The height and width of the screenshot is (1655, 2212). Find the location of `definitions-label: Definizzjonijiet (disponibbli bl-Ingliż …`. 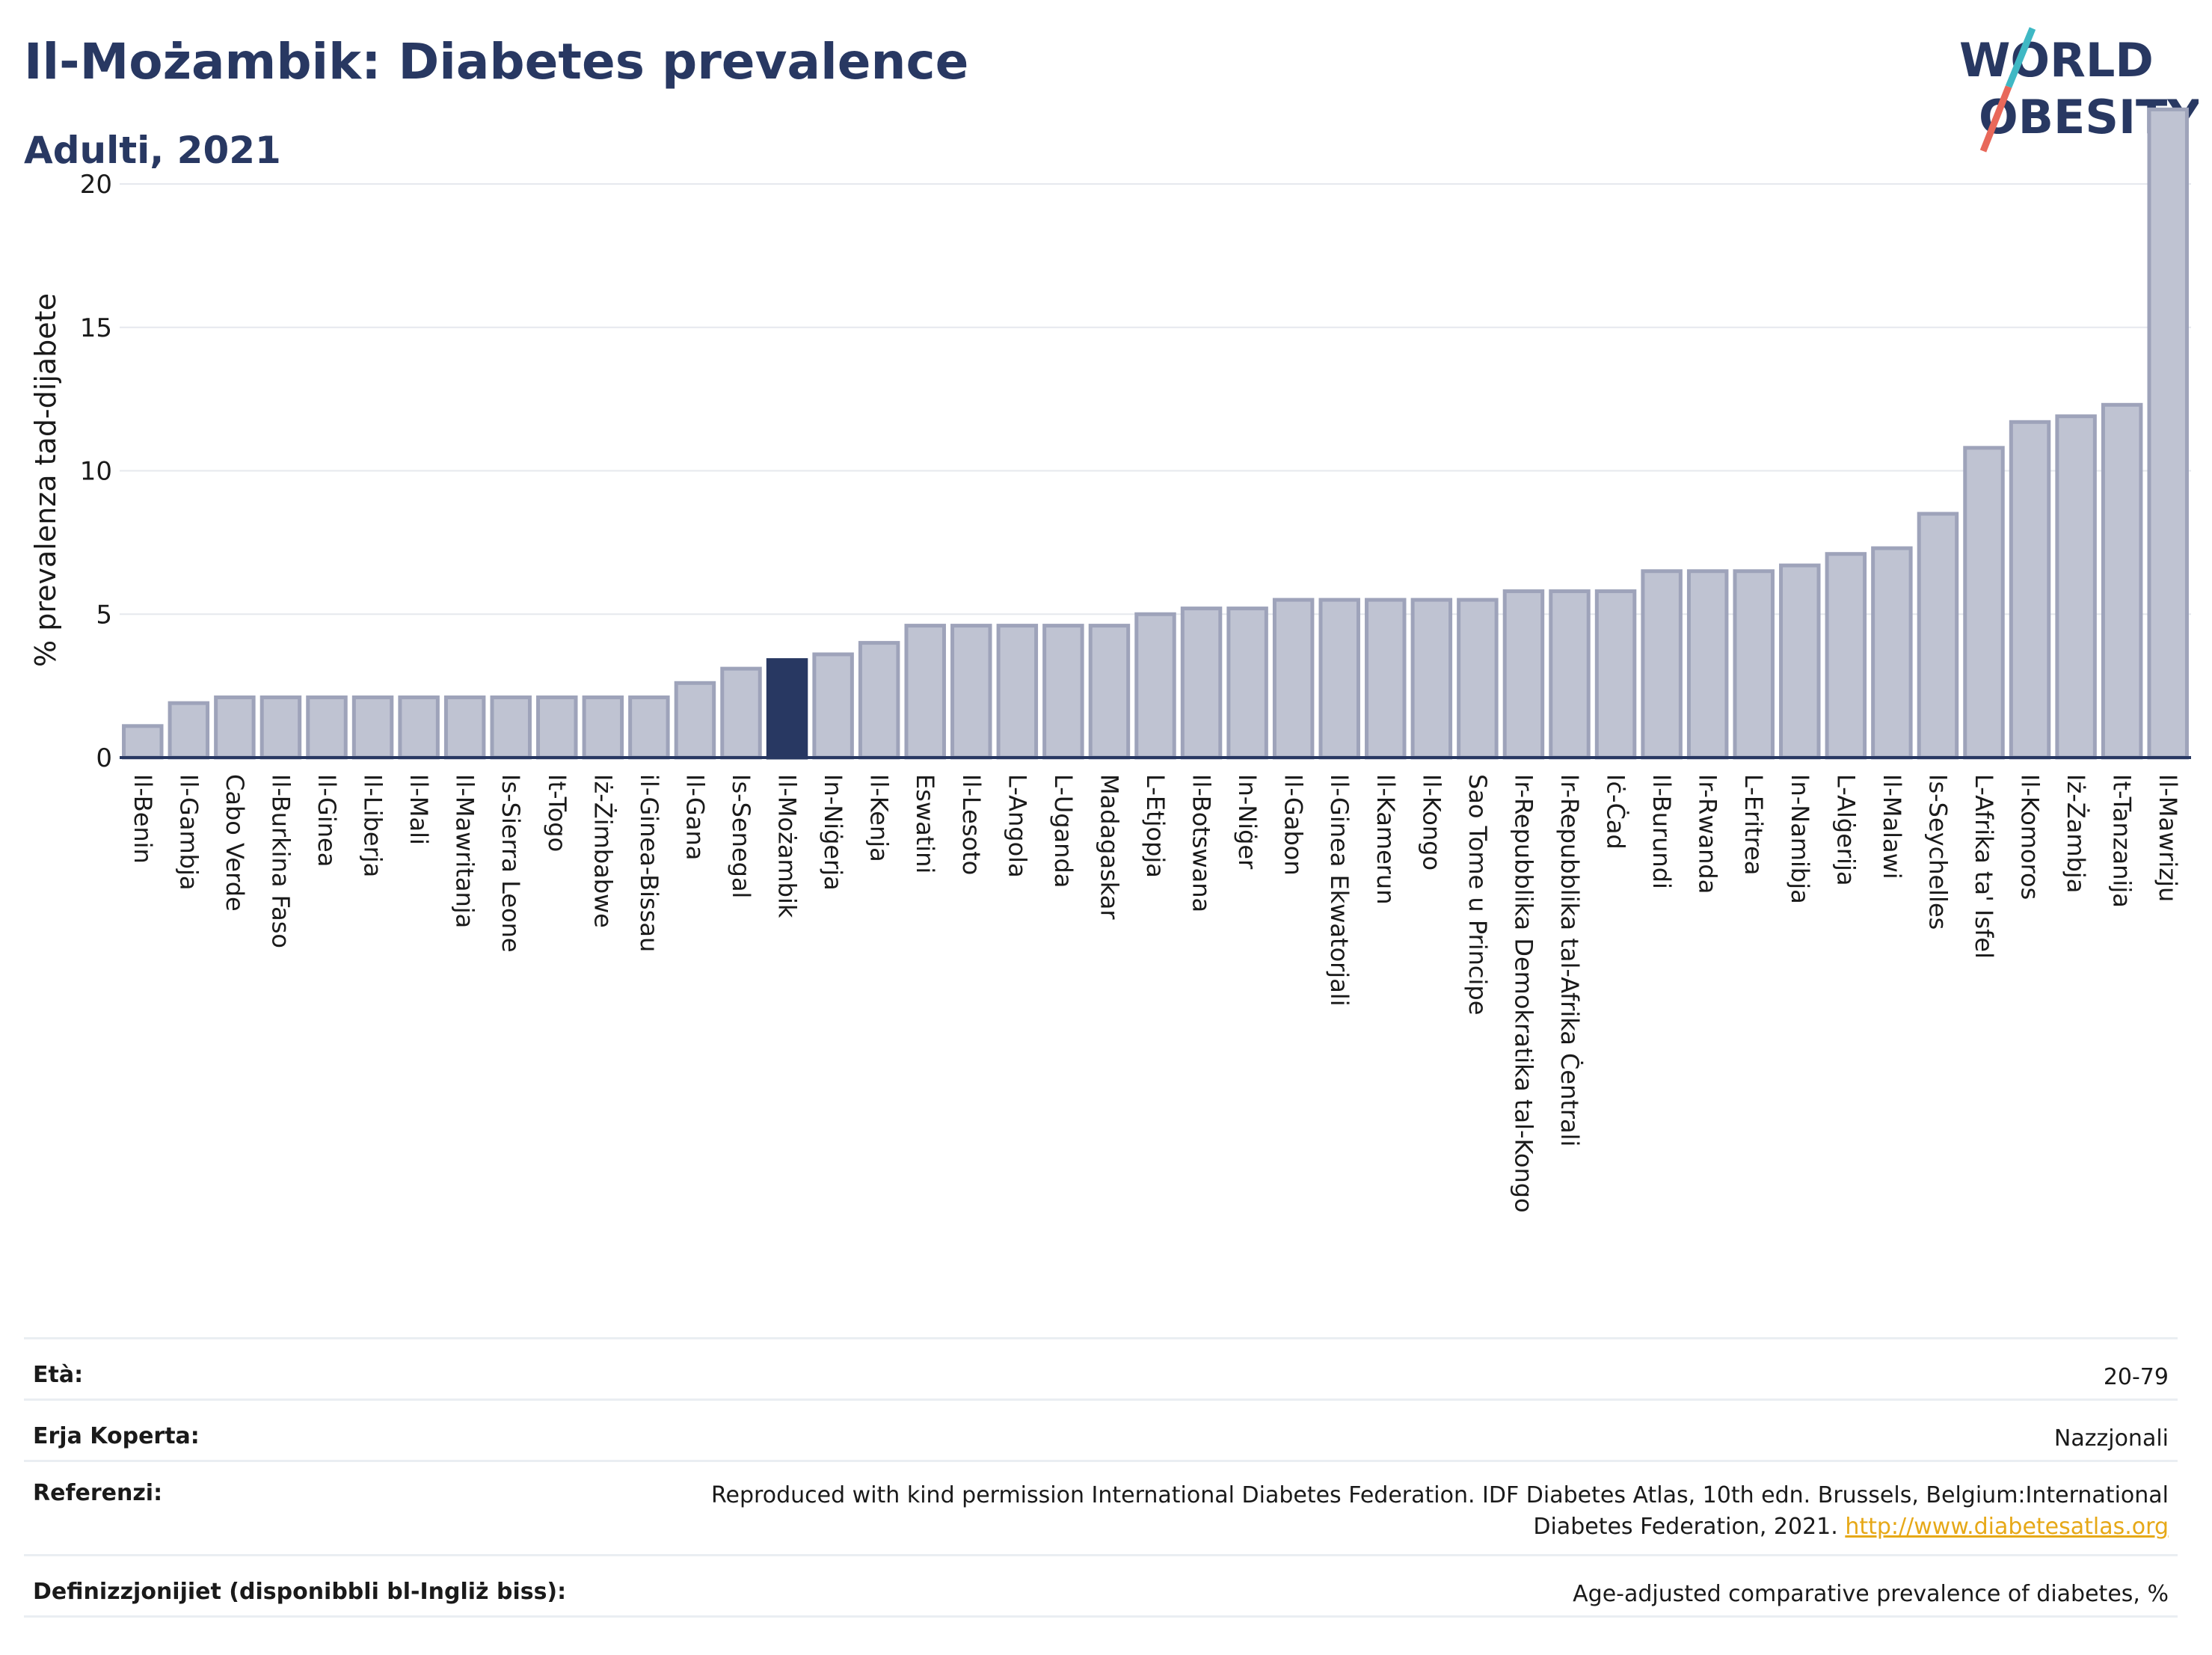

definitions-label: Definizzjonijiet (disponibbli bl-Ingliż … is located at coordinates (300, 1592).